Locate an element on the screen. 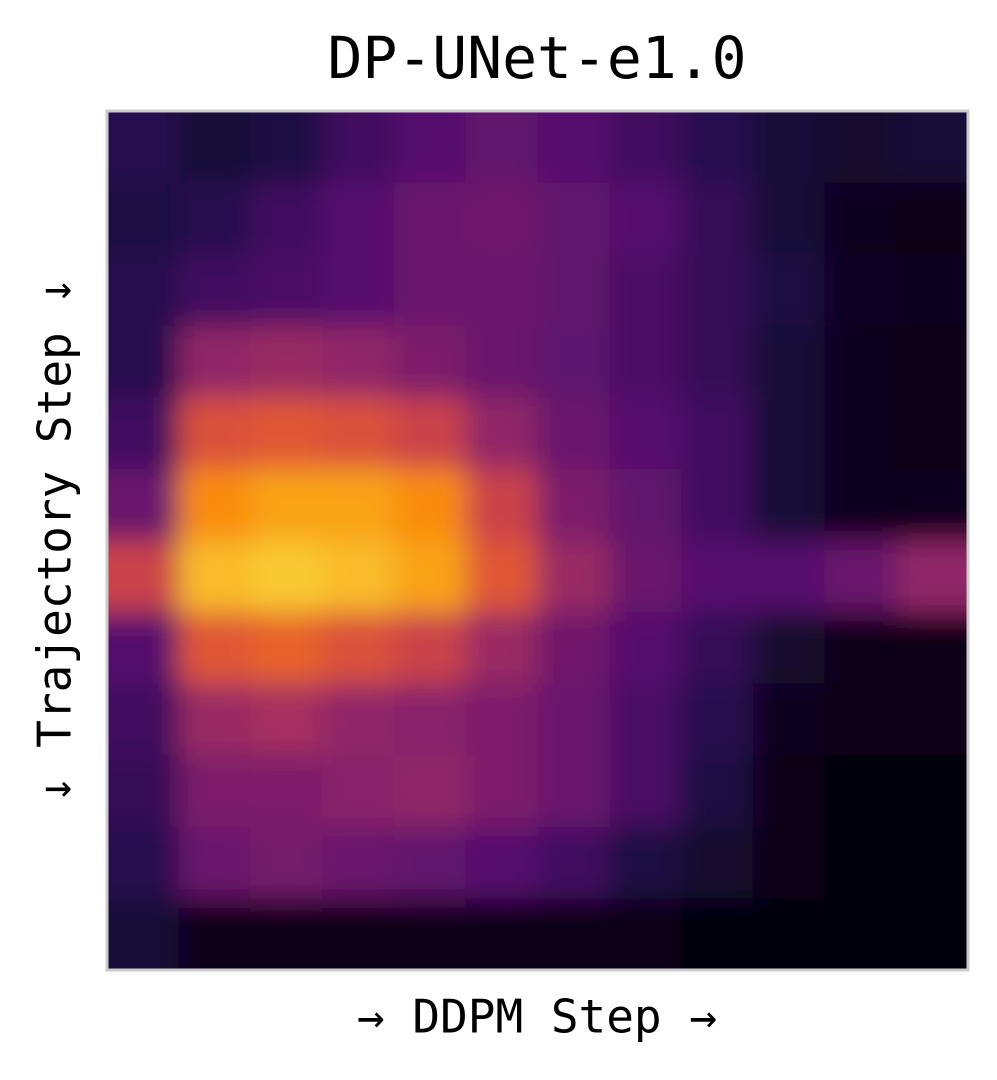  x-axis-label: → DDPM Step → is located at coordinates (537, 1017).